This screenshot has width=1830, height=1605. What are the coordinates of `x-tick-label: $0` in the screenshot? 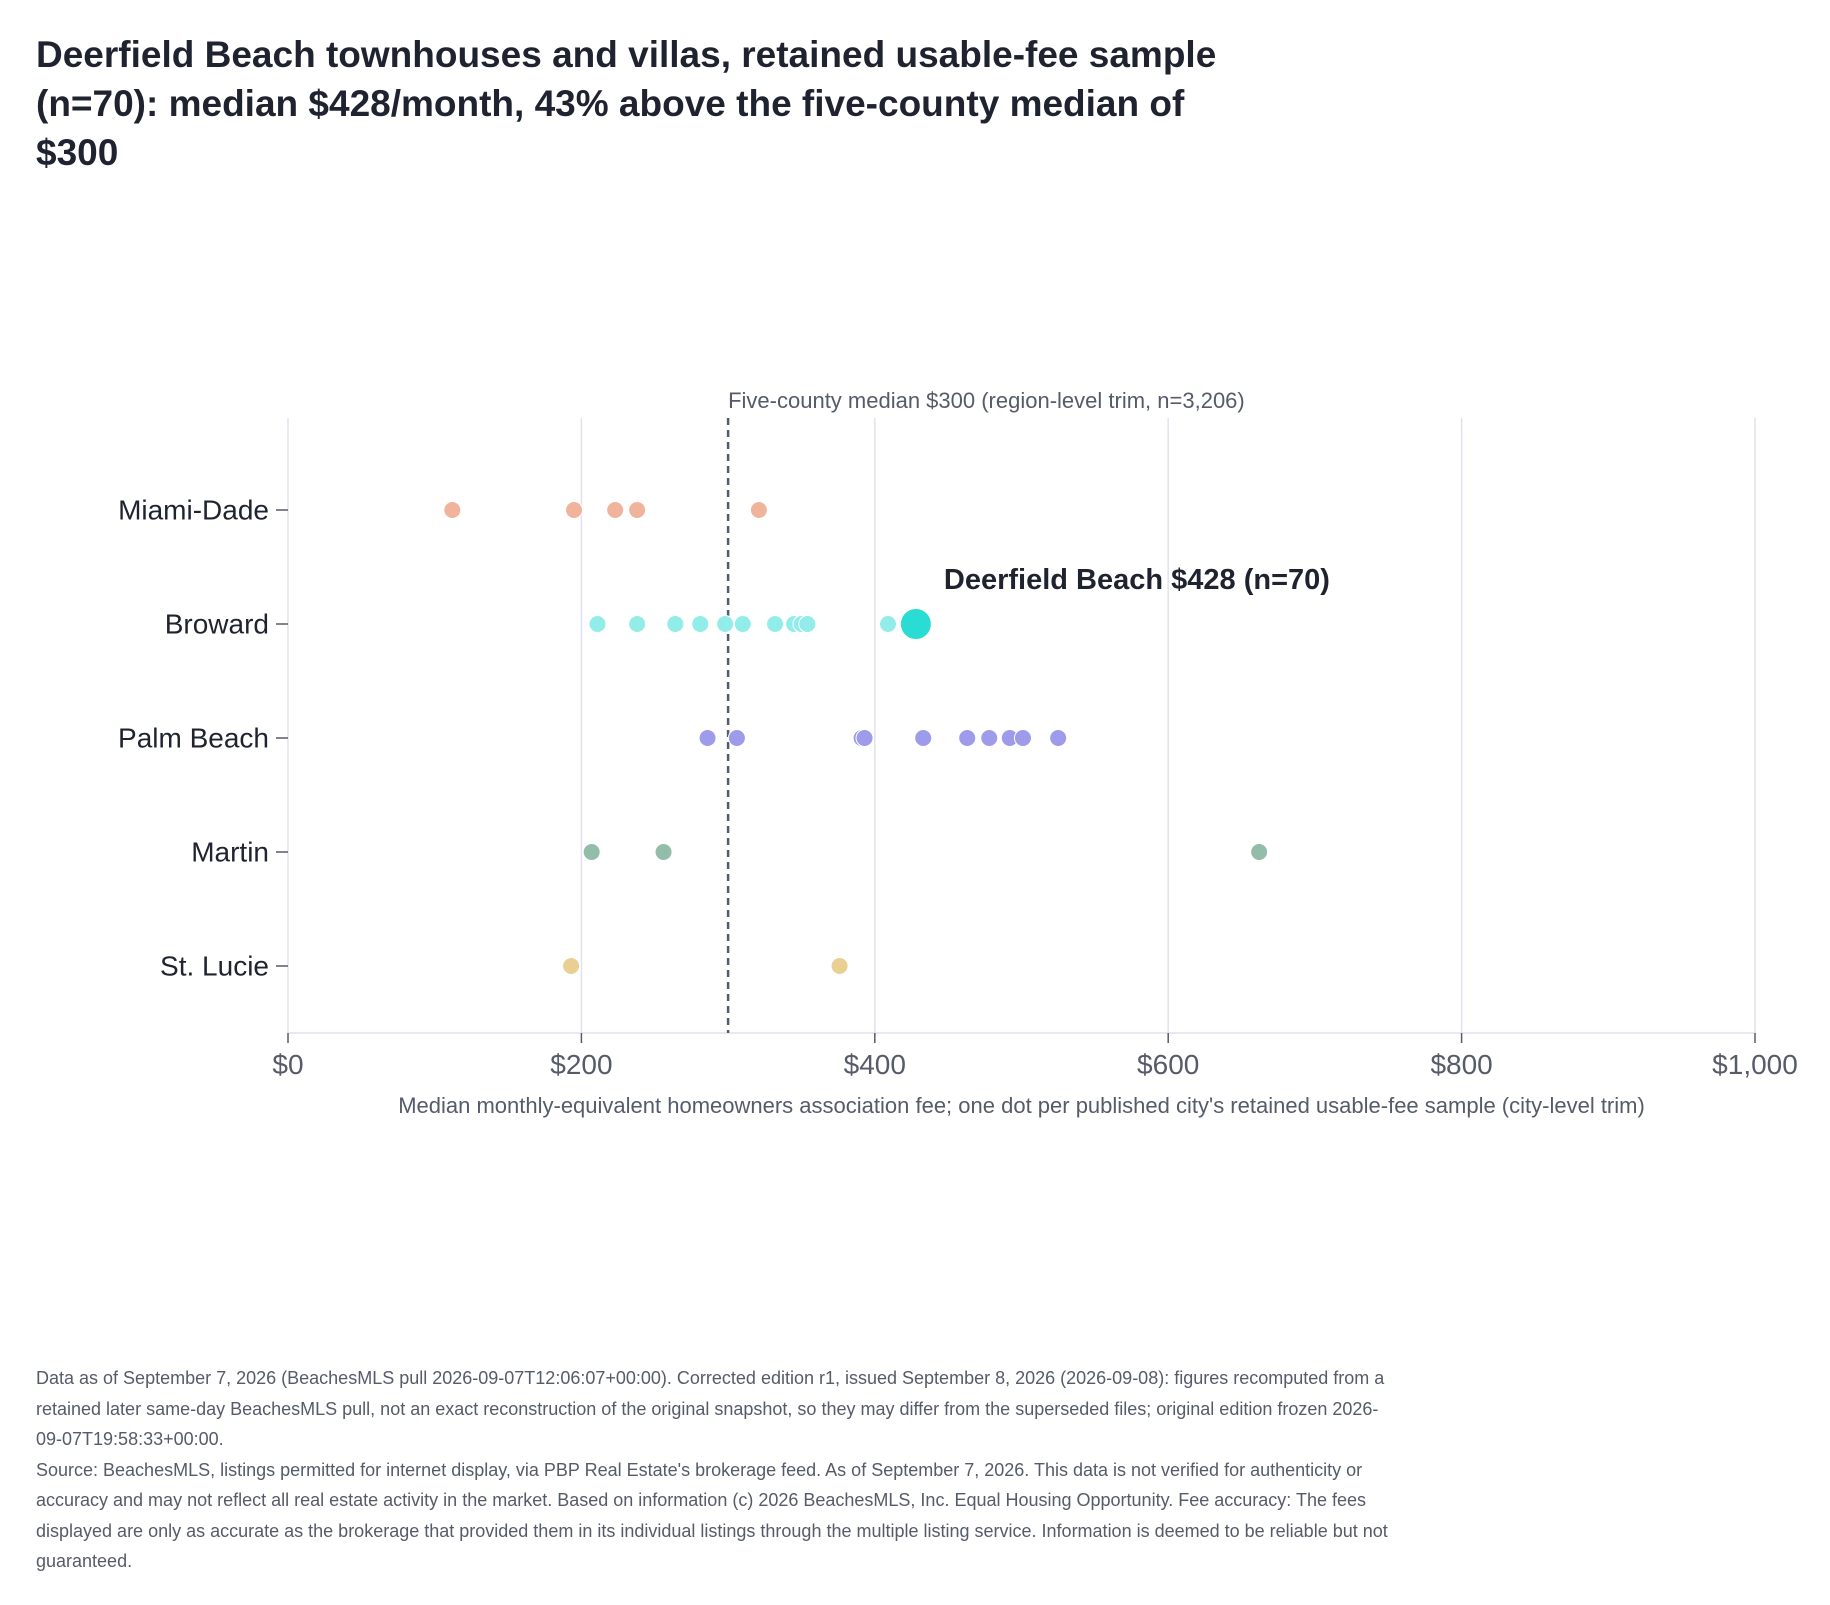 It's located at (287, 1064).